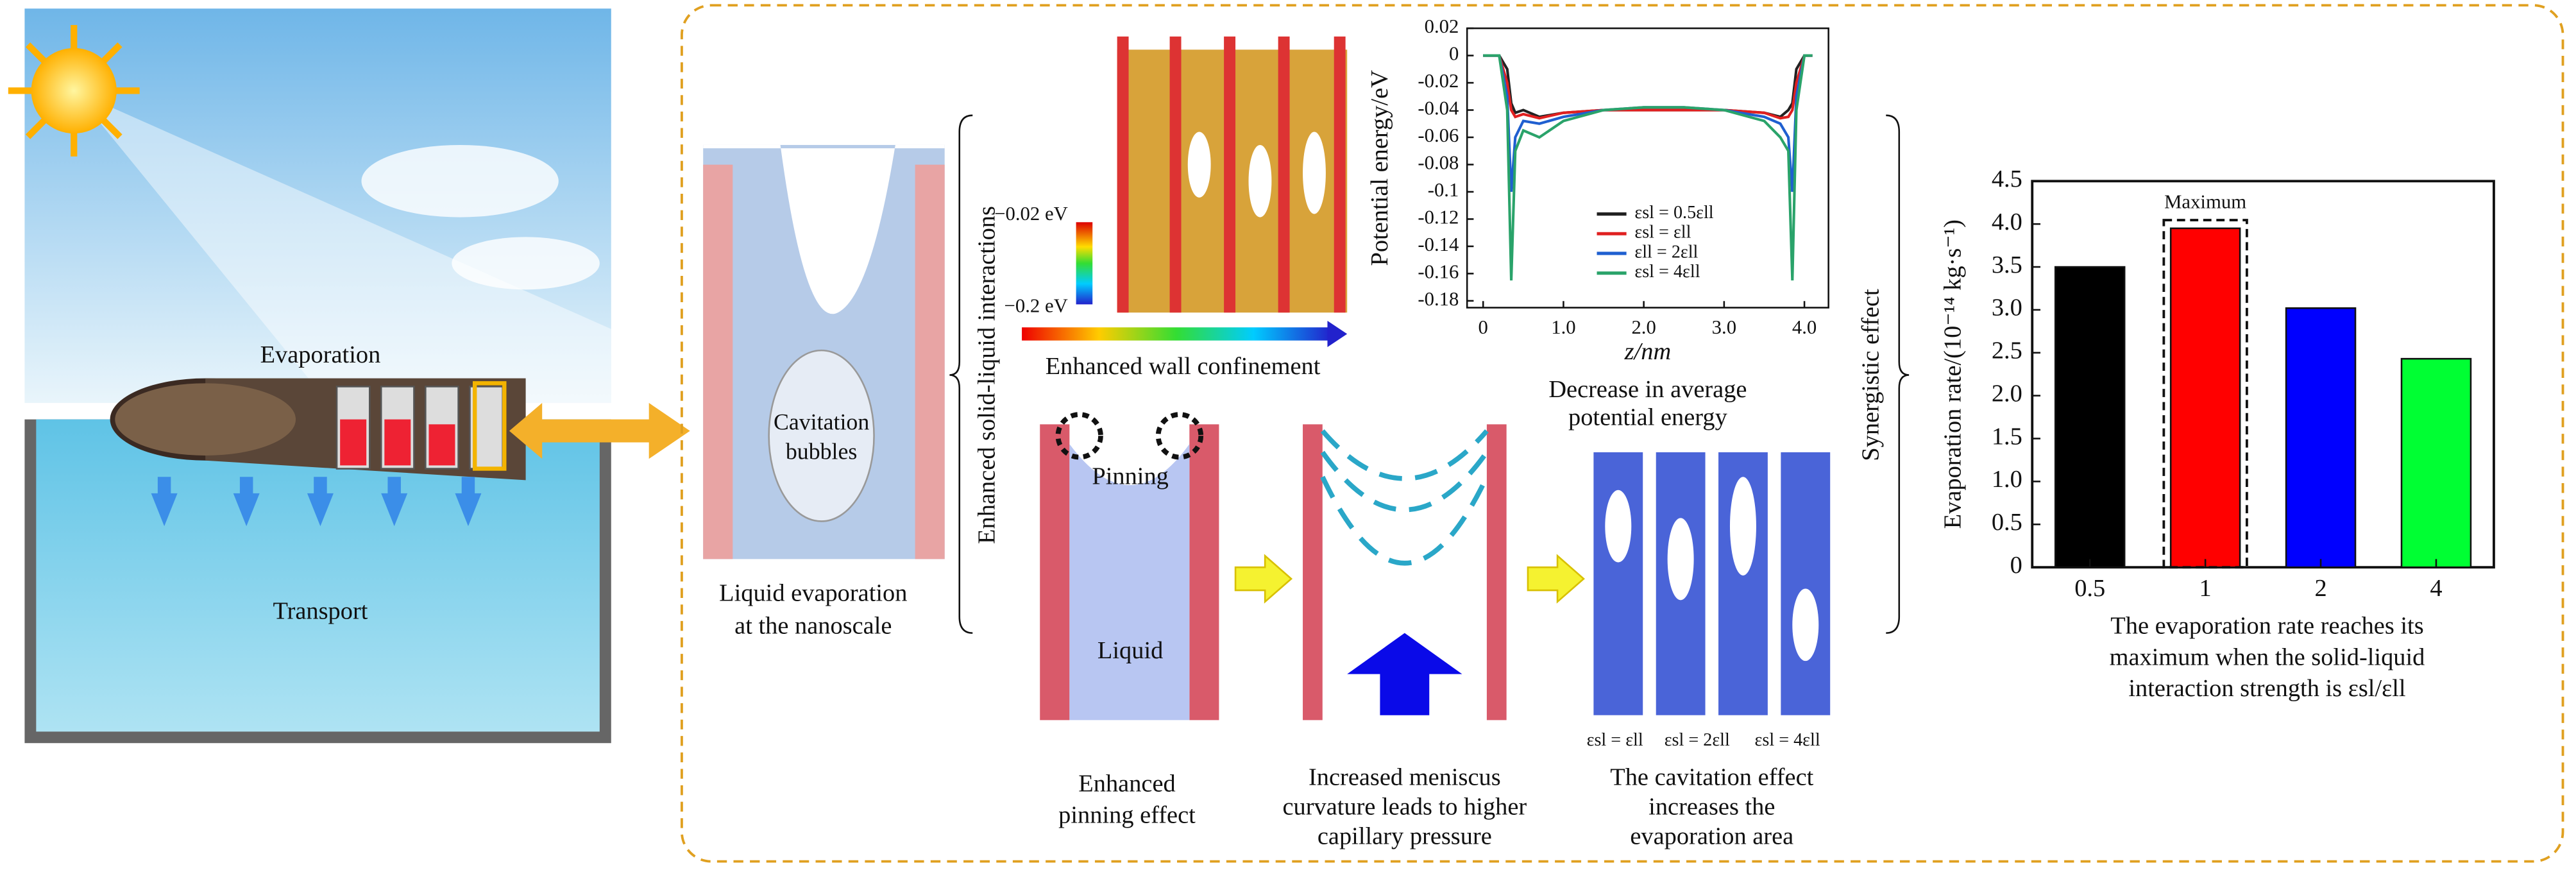  I want to click on caption: Liquid evaporation, so click(813, 593).